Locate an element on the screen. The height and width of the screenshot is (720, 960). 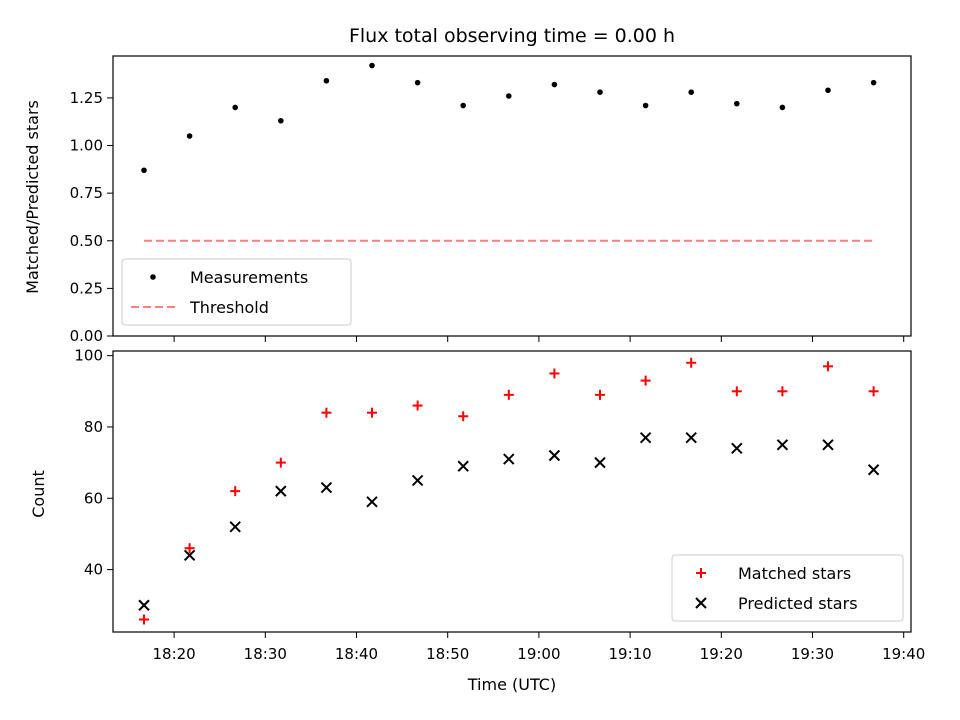
x-tick-label: 18:20 is located at coordinates (173, 654).